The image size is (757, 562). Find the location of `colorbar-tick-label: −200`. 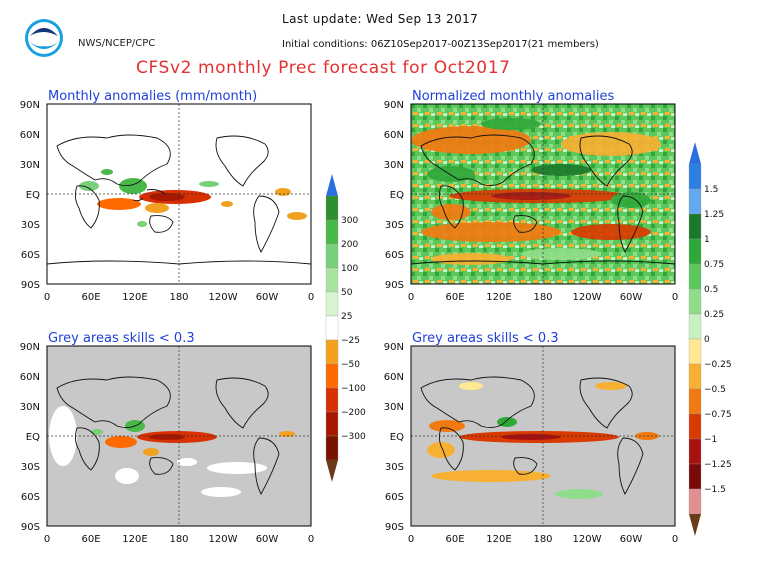

colorbar-tick-label: −200 is located at coordinates (353, 413).